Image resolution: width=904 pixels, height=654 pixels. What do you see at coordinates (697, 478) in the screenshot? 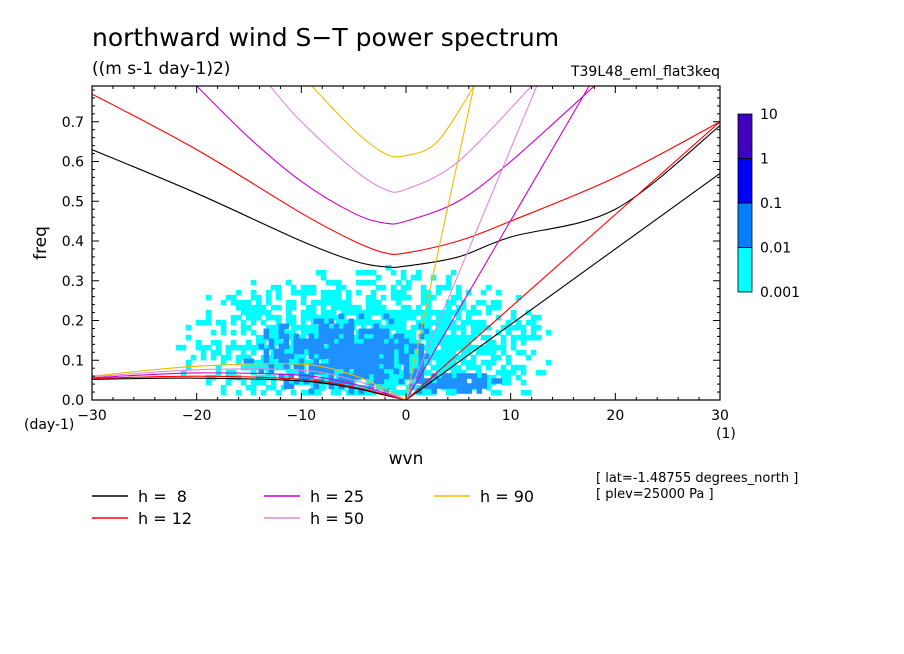
I see `annotation-lat: [ lat=-1.48755 degrees_north ]` at bounding box center [697, 478].